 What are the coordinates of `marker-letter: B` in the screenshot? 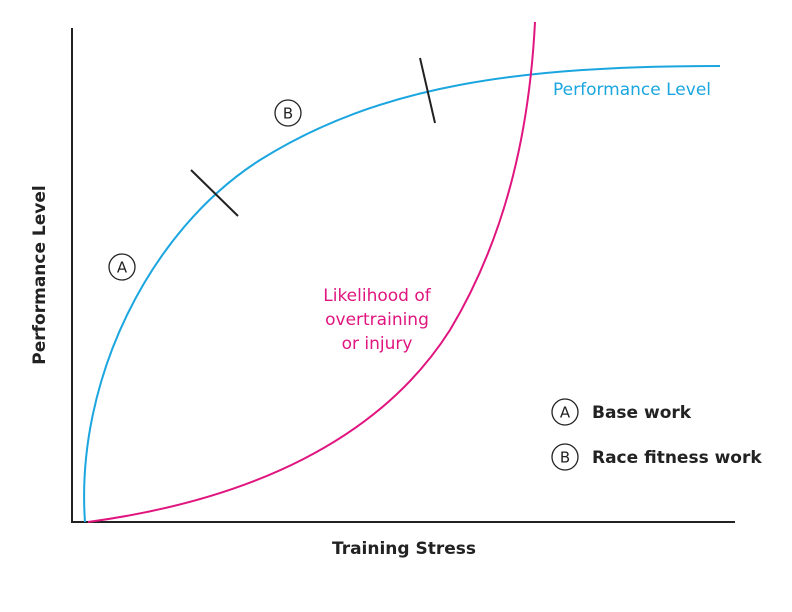 It's located at (288, 114).